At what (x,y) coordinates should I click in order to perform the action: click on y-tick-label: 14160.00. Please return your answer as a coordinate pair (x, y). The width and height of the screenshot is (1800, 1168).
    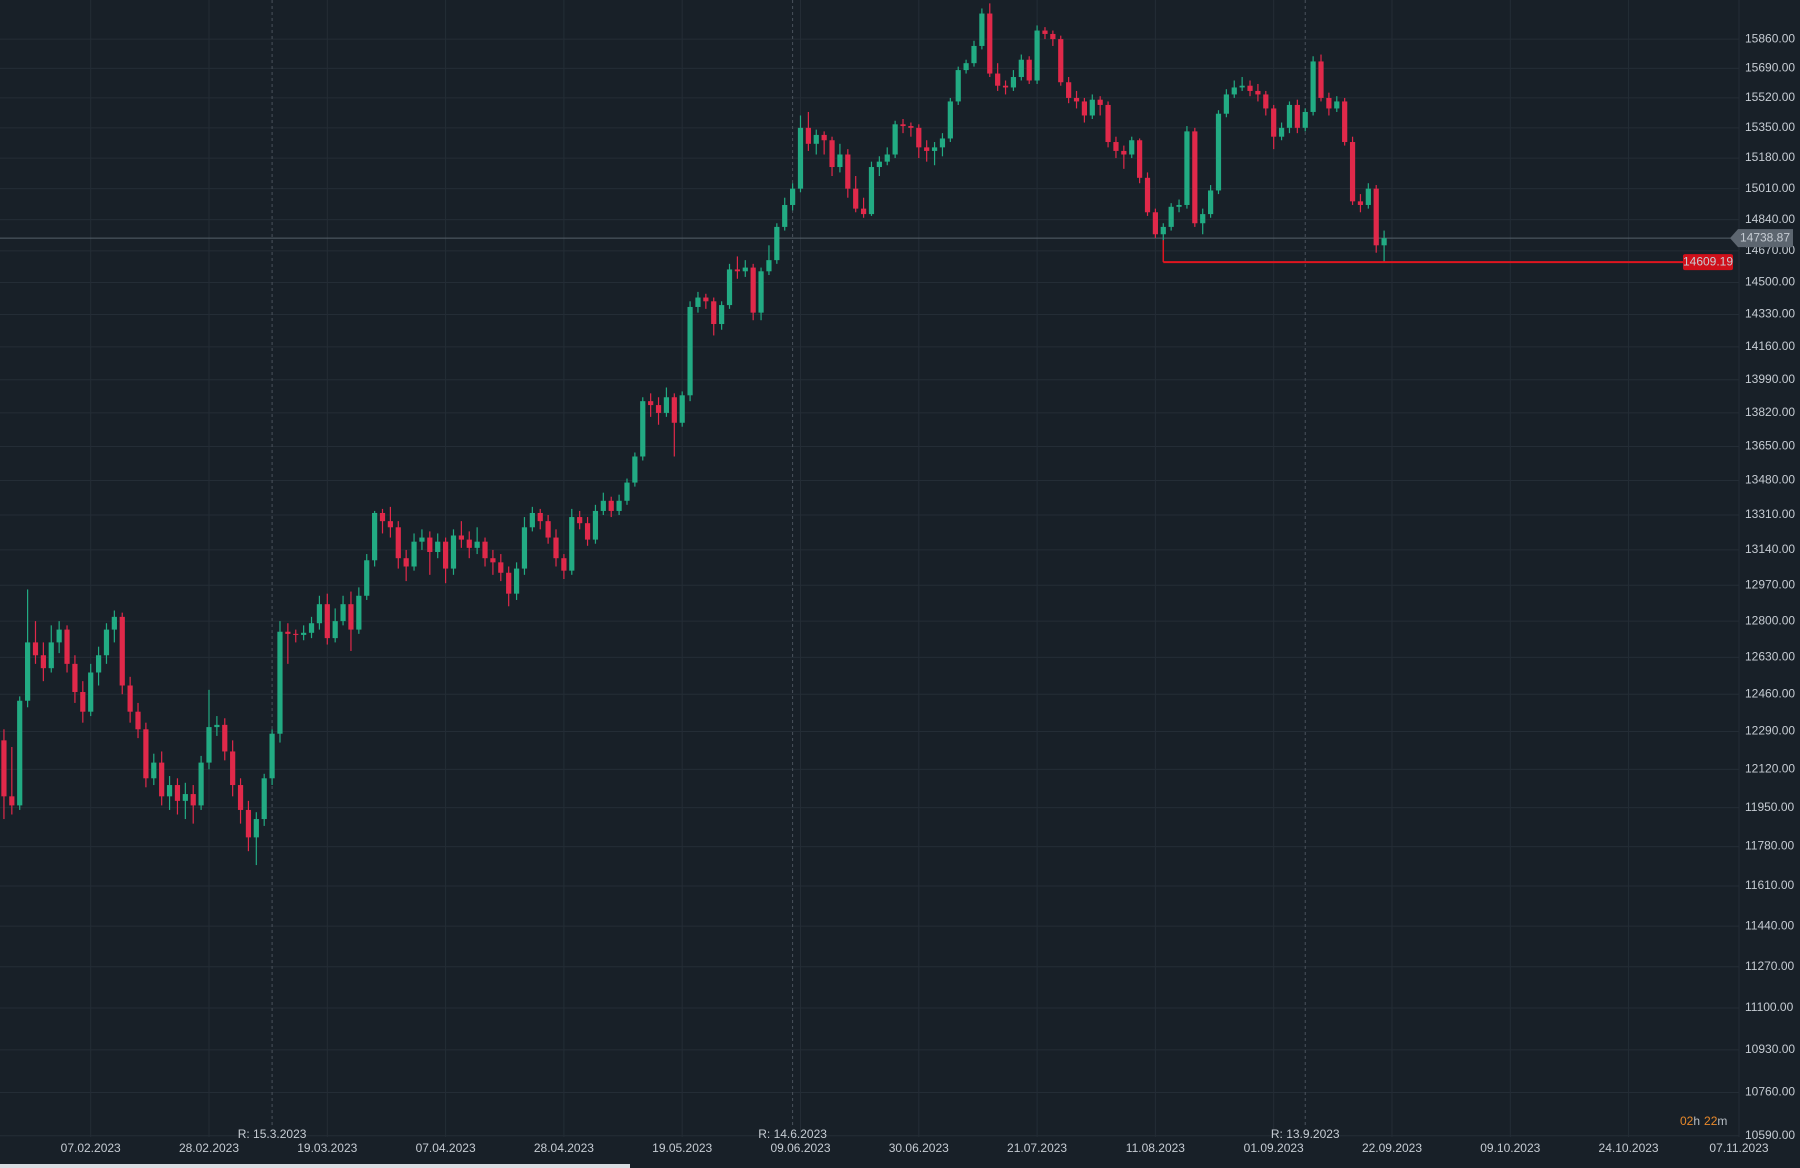
    Looking at the image, I should click on (1770, 346).